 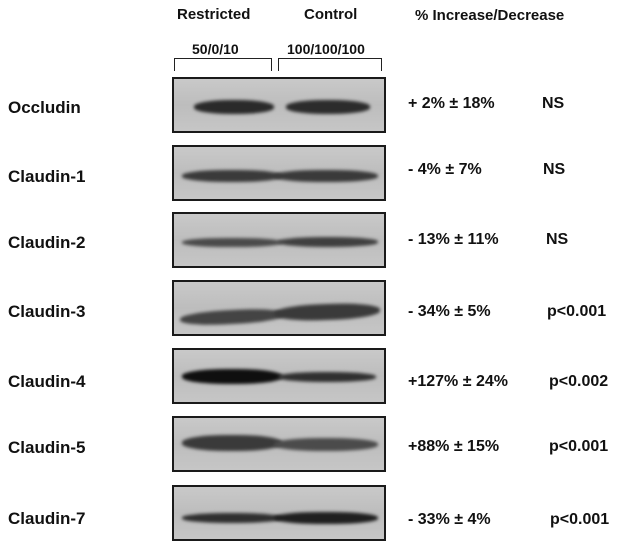 I want to click on protein-label: Claudin-1, so click(x=47, y=176).